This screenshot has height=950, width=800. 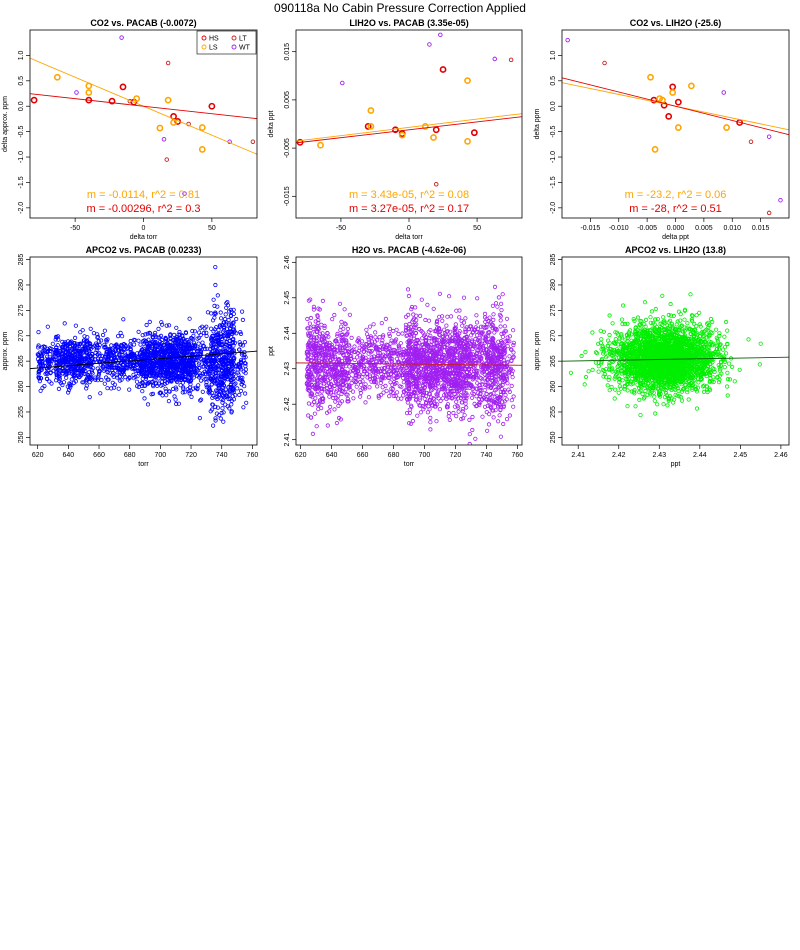 I want to click on x-tick-label: 700, so click(x=161, y=455).